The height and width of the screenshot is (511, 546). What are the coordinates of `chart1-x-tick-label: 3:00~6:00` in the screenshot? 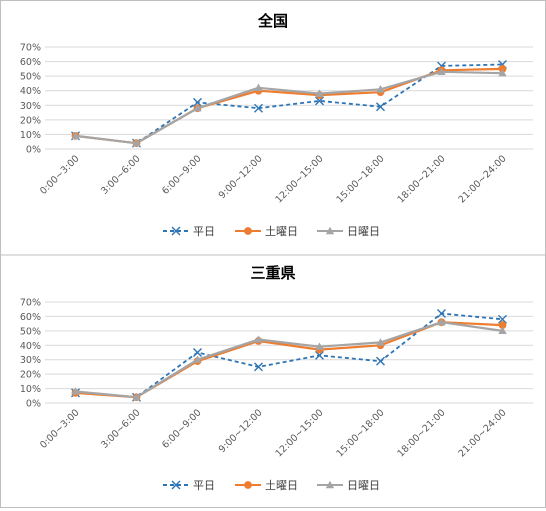 It's located at (121, 175).